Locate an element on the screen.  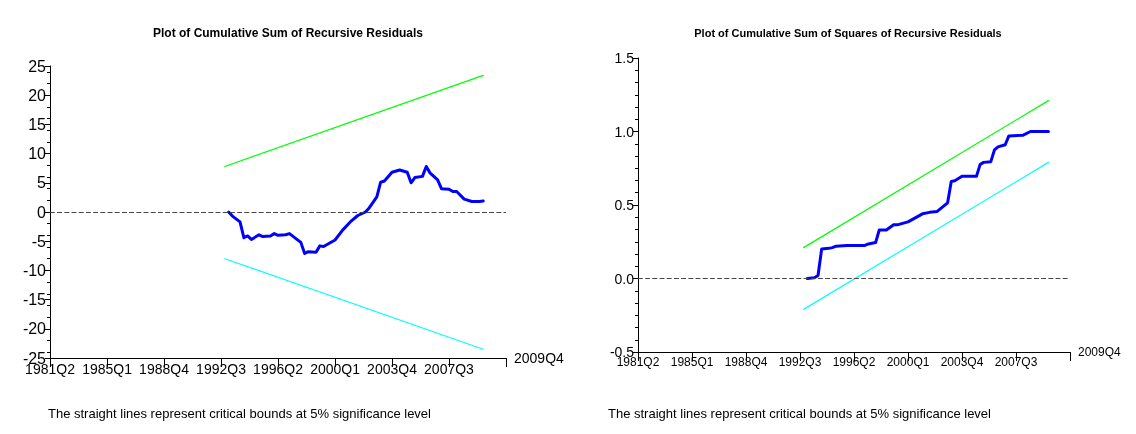
y-tick-label: 20 is located at coordinates (37, 95).